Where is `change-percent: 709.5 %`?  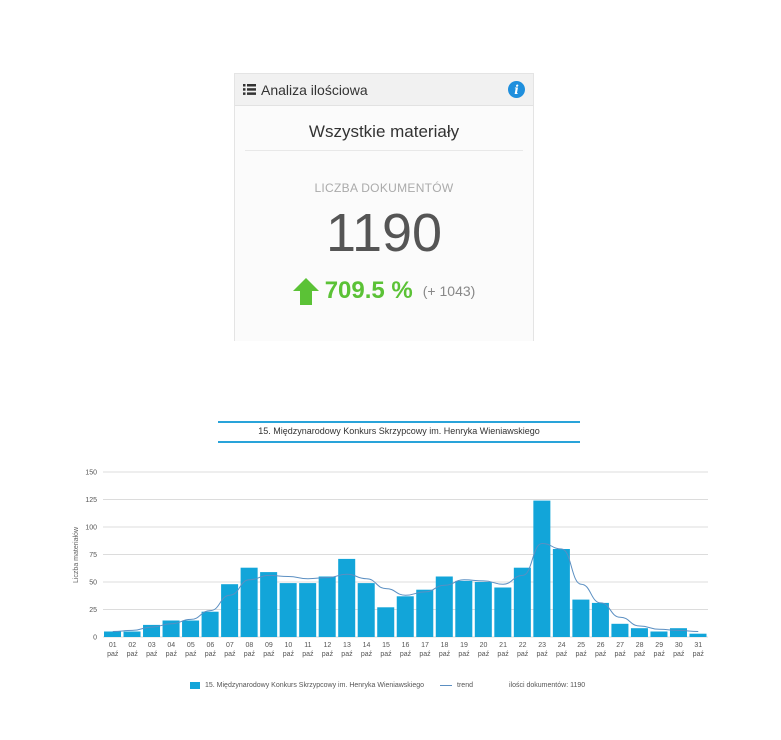 change-percent: 709.5 % is located at coordinates (368, 290).